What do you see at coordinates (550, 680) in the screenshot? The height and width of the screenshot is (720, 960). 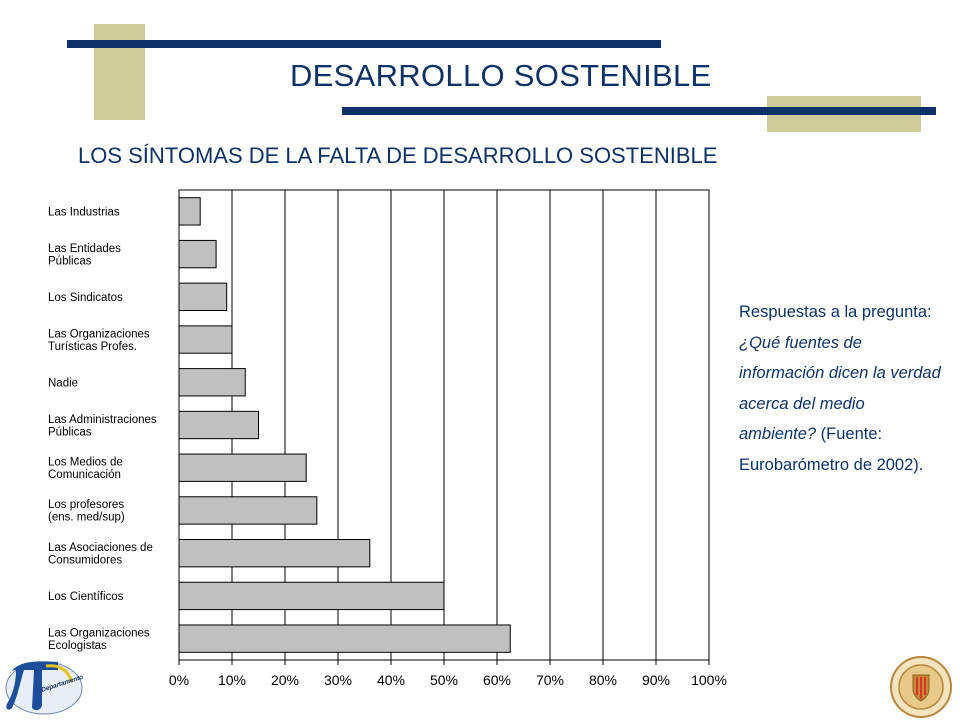 I see `x-tick-label: 70%` at bounding box center [550, 680].